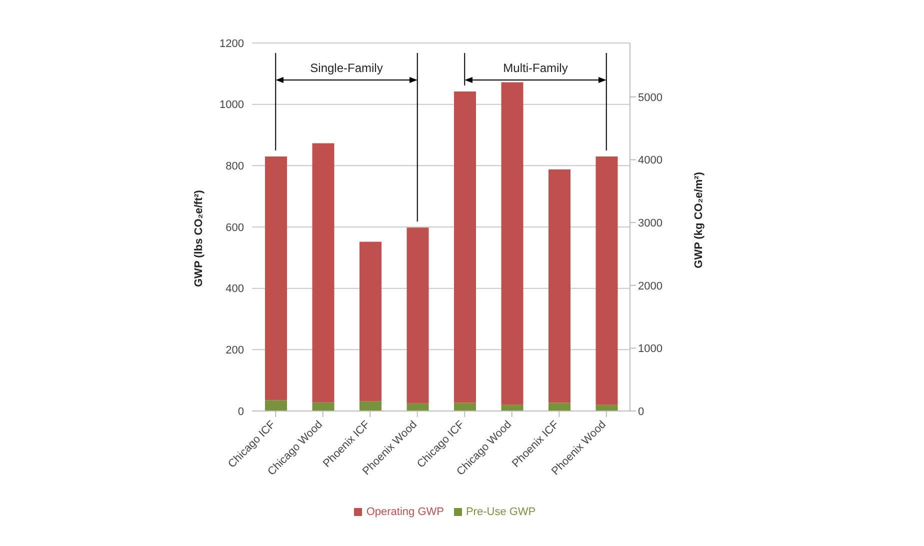 The height and width of the screenshot is (546, 924). I want to click on legend-label: Pre-Use GWP, so click(501, 512).